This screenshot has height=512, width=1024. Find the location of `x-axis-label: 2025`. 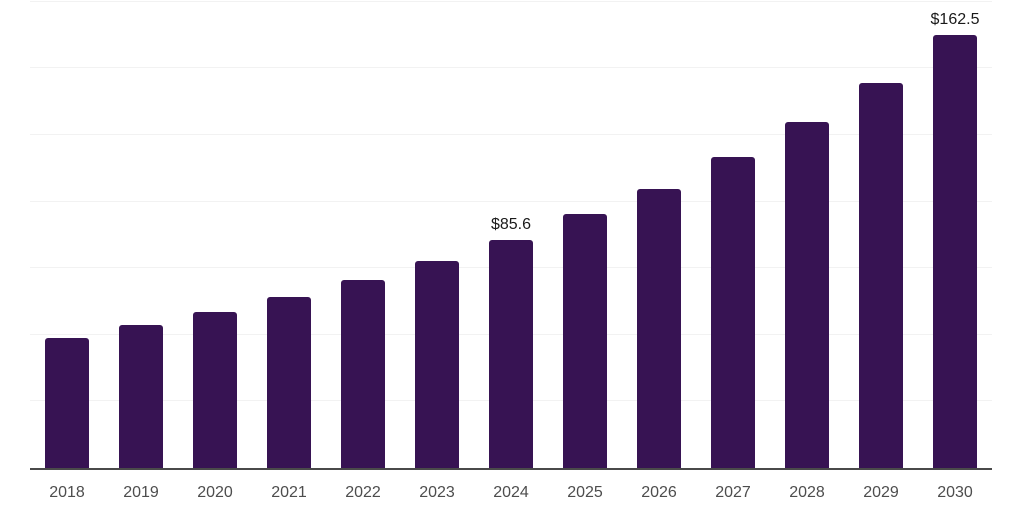

x-axis-label: 2025 is located at coordinates (585, 492).